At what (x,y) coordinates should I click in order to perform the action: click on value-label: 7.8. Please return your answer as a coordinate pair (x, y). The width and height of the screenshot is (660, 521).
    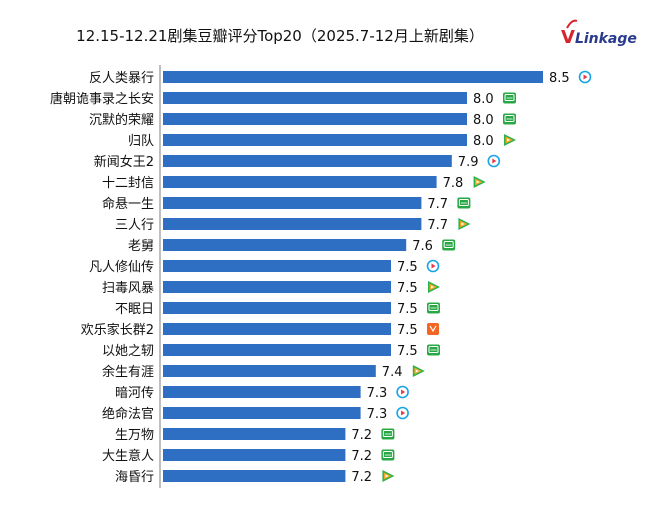
    Looking at the image, I should click on (453, 183).